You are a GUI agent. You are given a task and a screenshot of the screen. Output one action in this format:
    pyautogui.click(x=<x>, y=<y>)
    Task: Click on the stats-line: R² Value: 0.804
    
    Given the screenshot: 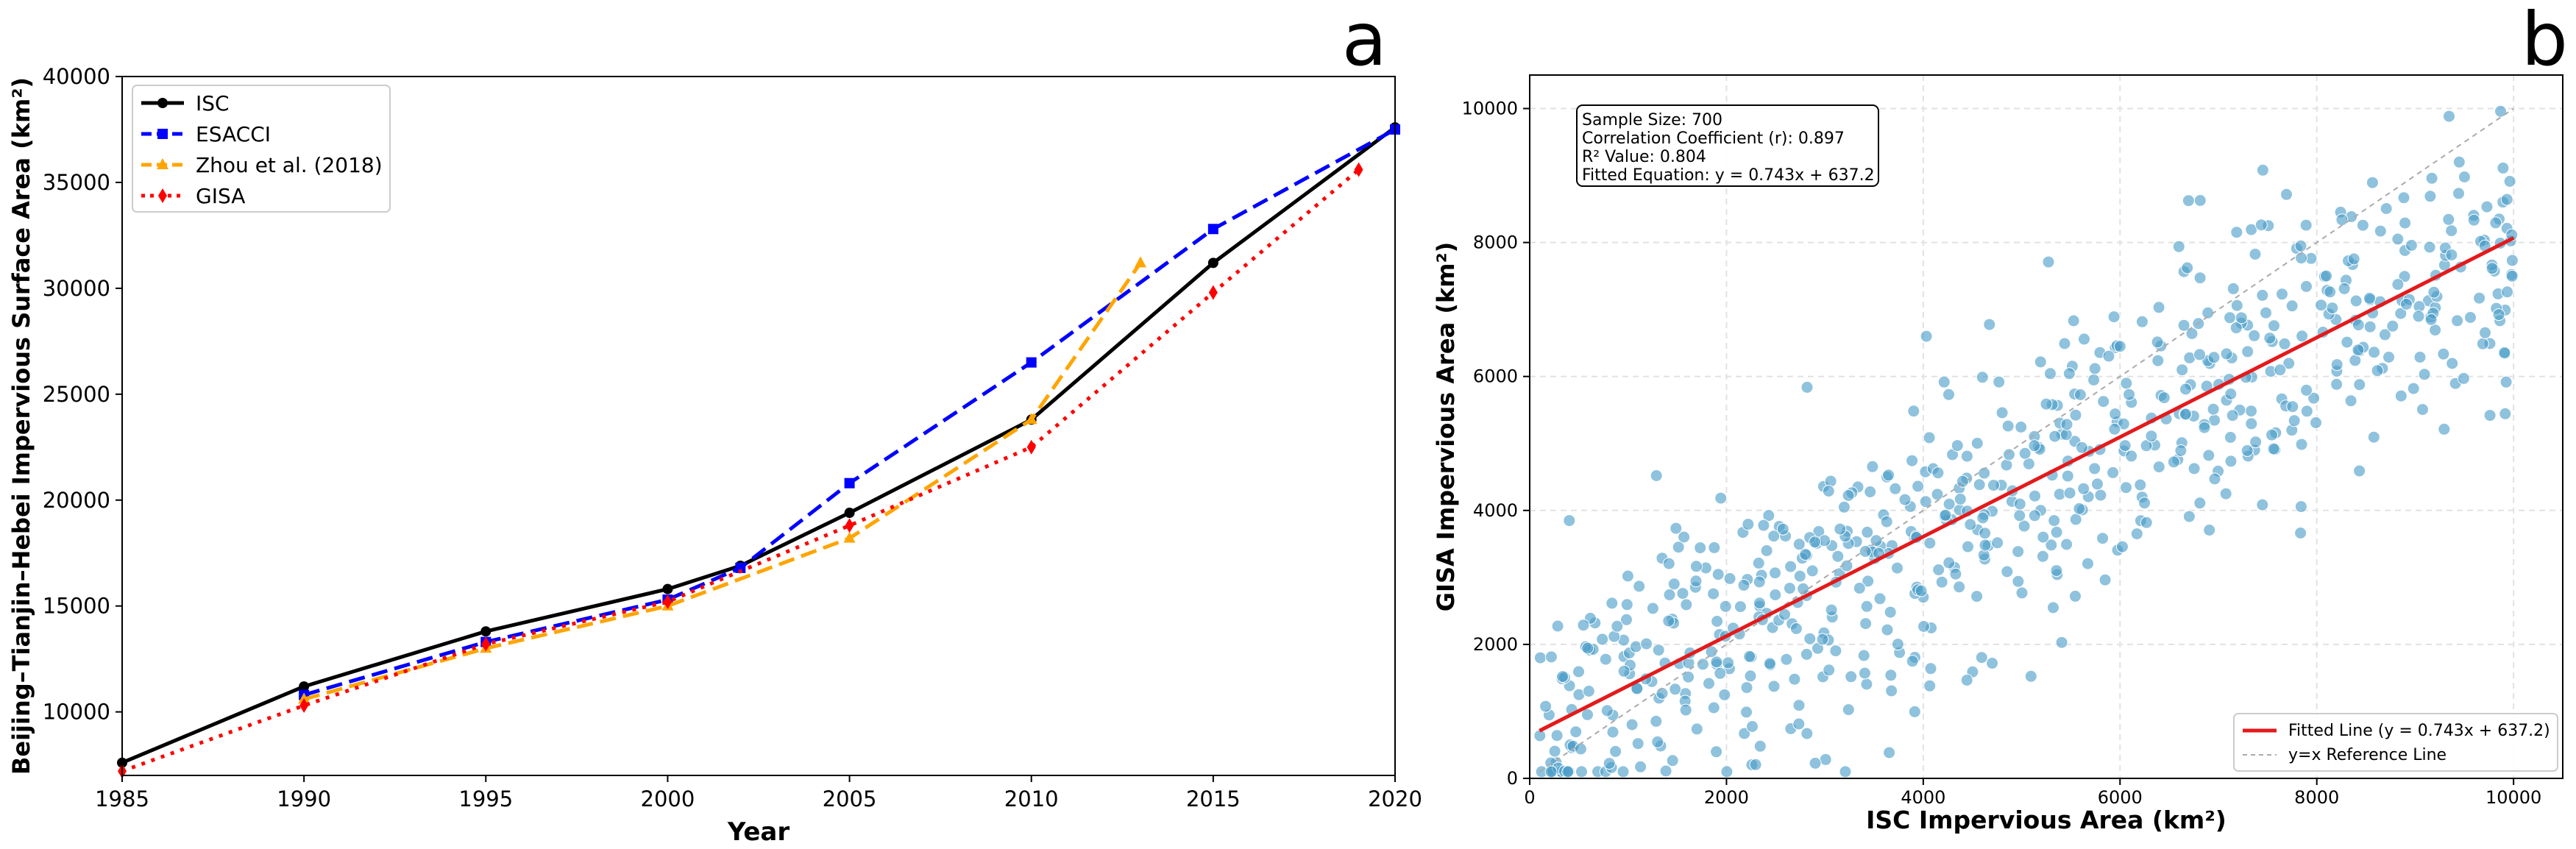 What is the action you would take?
    pyautogui.click(x=1644, y=157)
    